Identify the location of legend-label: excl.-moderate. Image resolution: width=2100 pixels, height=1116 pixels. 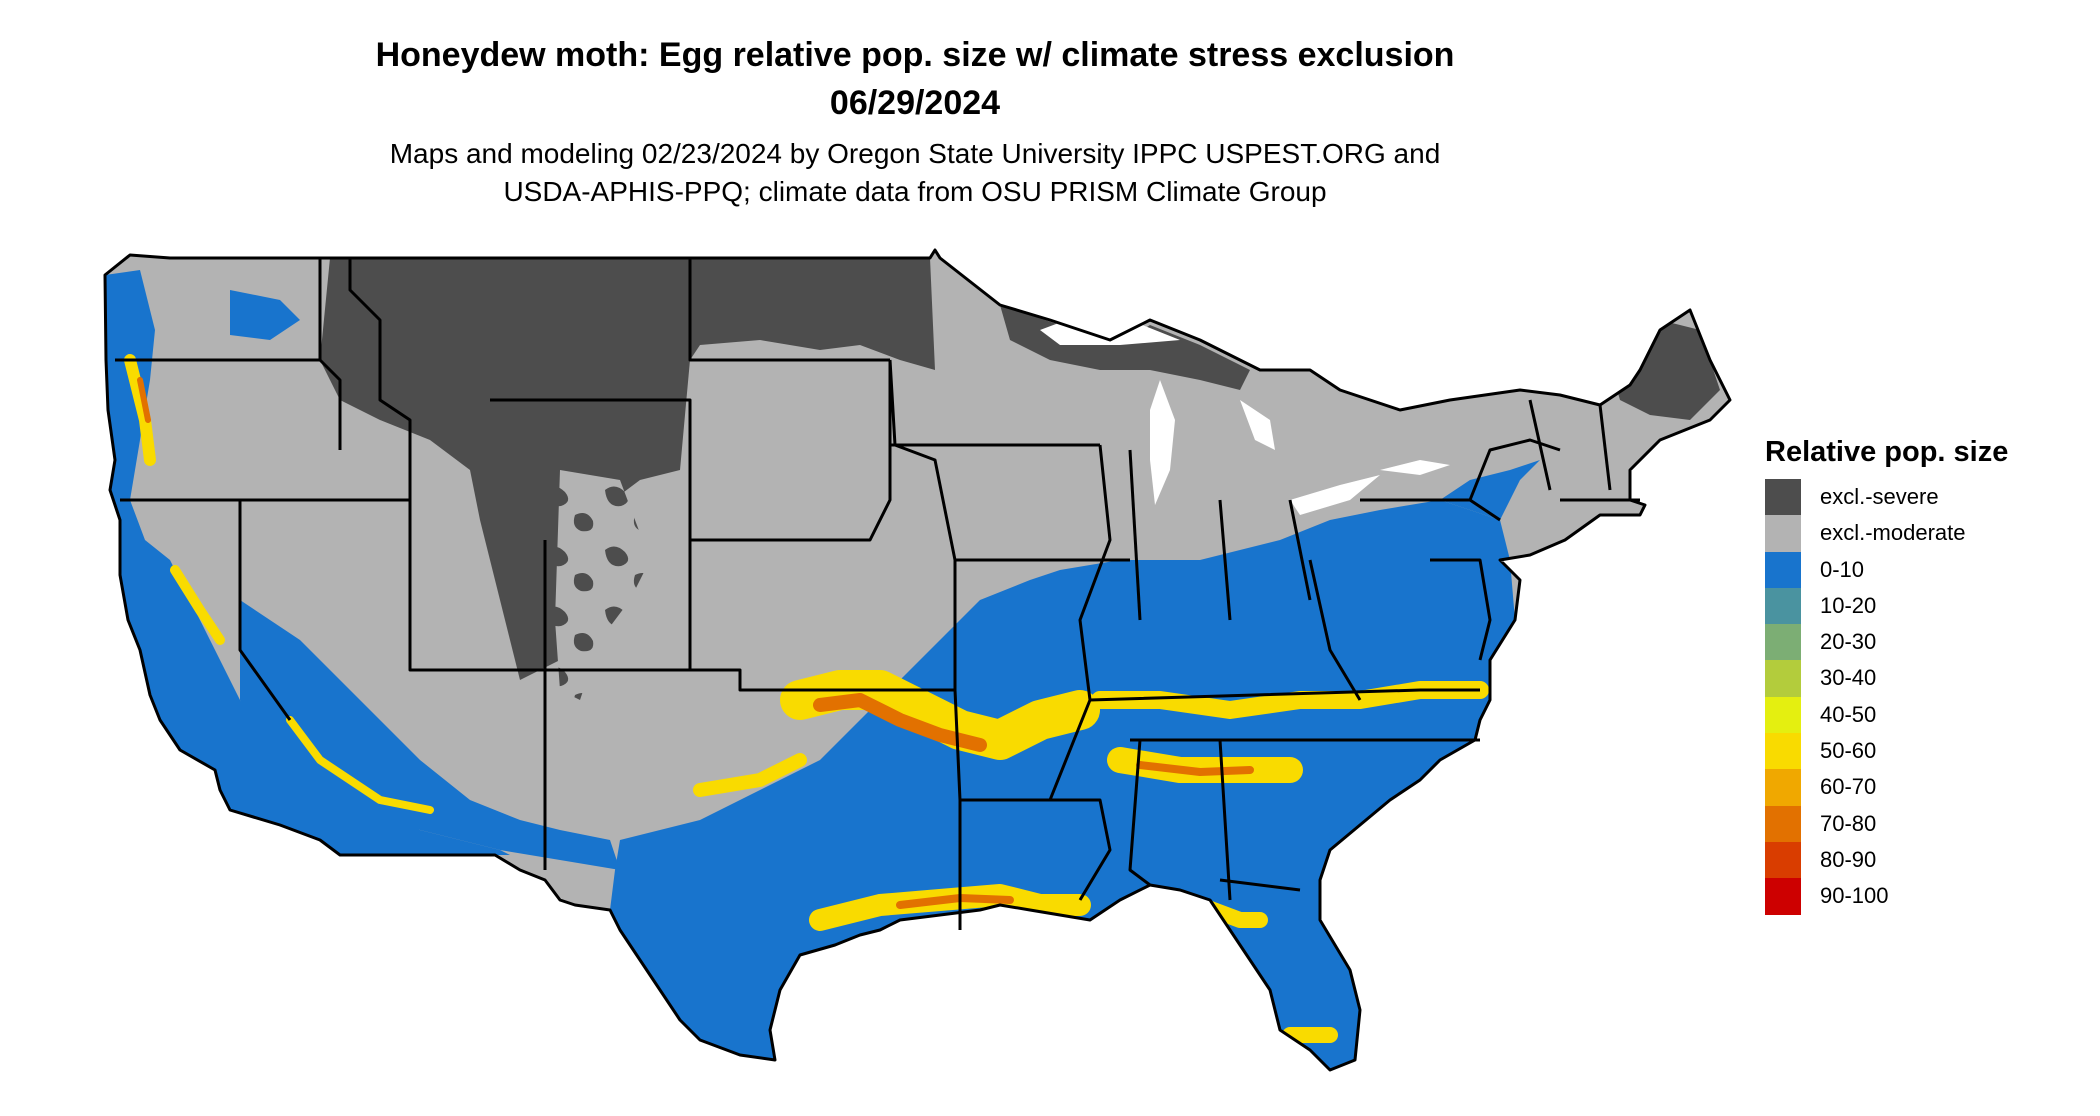
(1893, 533).